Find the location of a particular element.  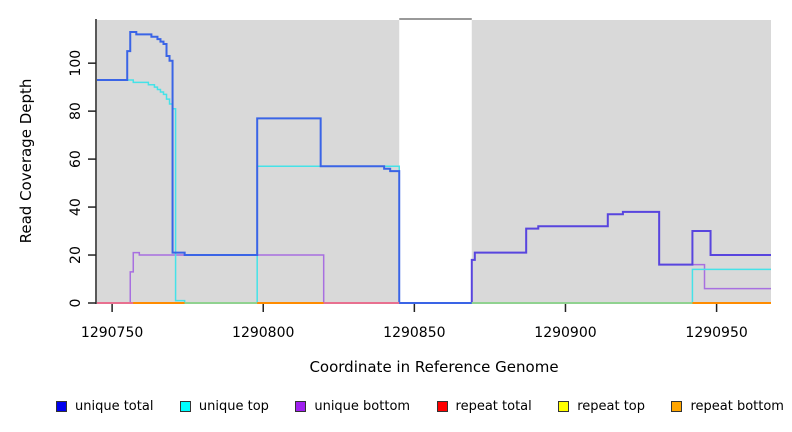

x-axis-title: Coordinate in Reference Genome is located at coordinates (434, 367).